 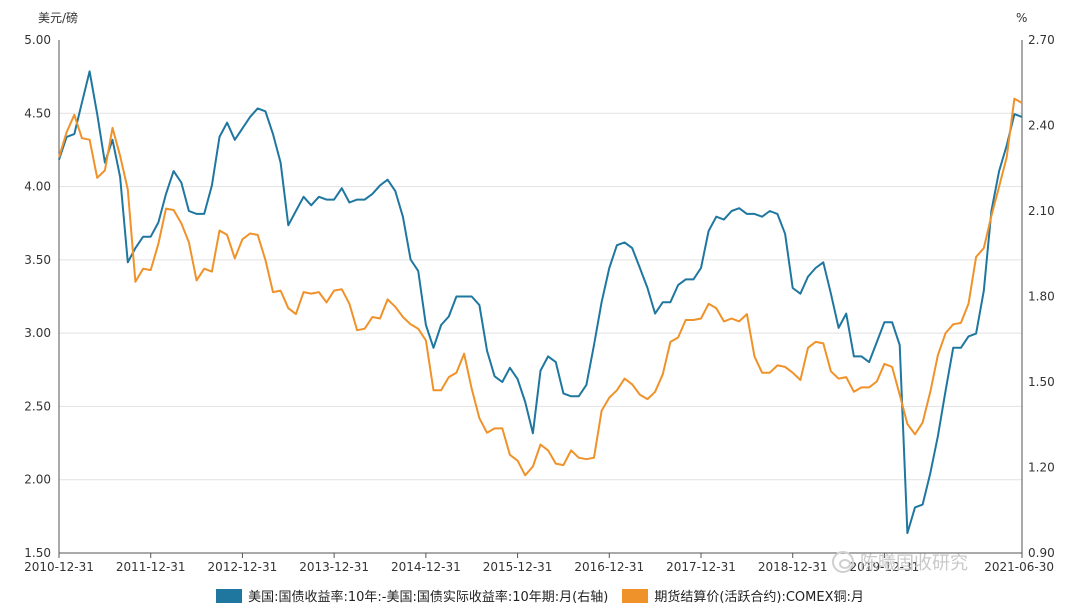 What do you see at coordinates (243, 567) in the screenshot?
I see `x-tick-label: 2012-12-31` at bounding box center [243, 567].